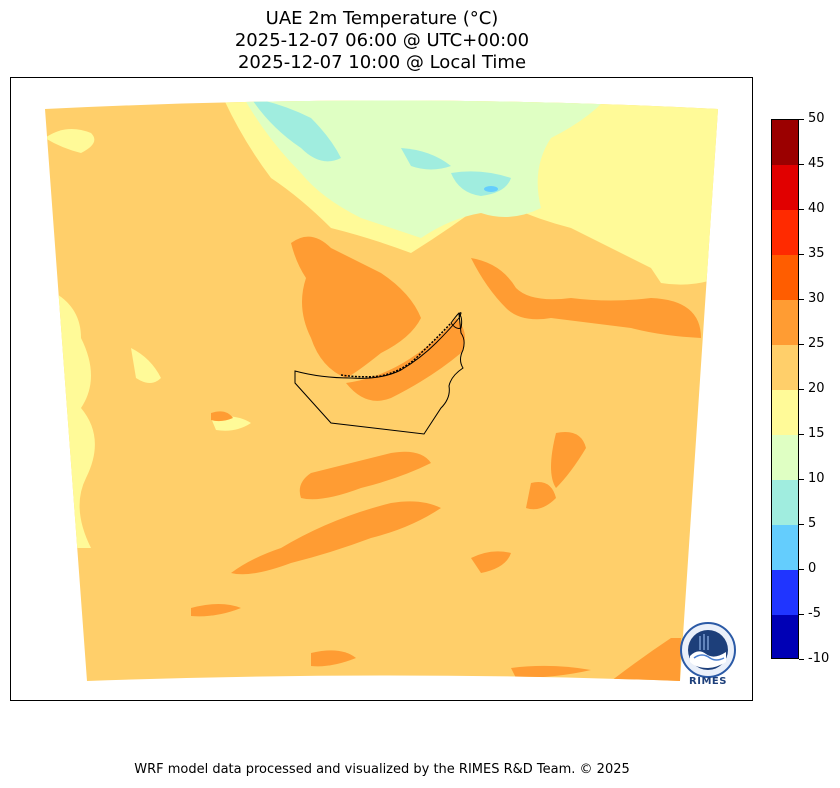 The width and height of the screenshot is (840, 788). Describe the element at coordinates (70, 141) in the screenshot. I see `west-cool-strip-d` at that location.